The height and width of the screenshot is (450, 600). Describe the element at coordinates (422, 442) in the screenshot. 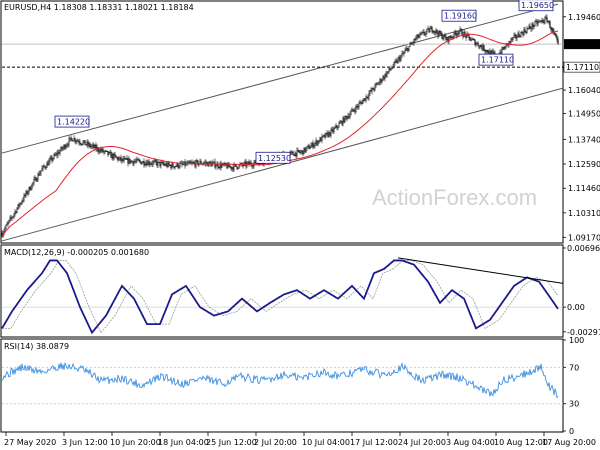

I see `time-tick-label: 24 Jul 20:00` at that location.